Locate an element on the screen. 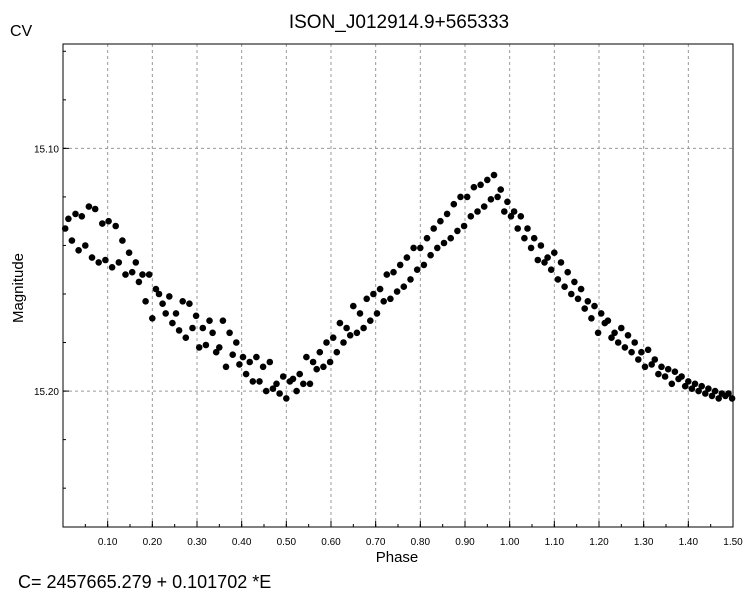 This screenshot has height=605, width=748. x-tick-label: 0.70 is located at coordinates (376, 542).